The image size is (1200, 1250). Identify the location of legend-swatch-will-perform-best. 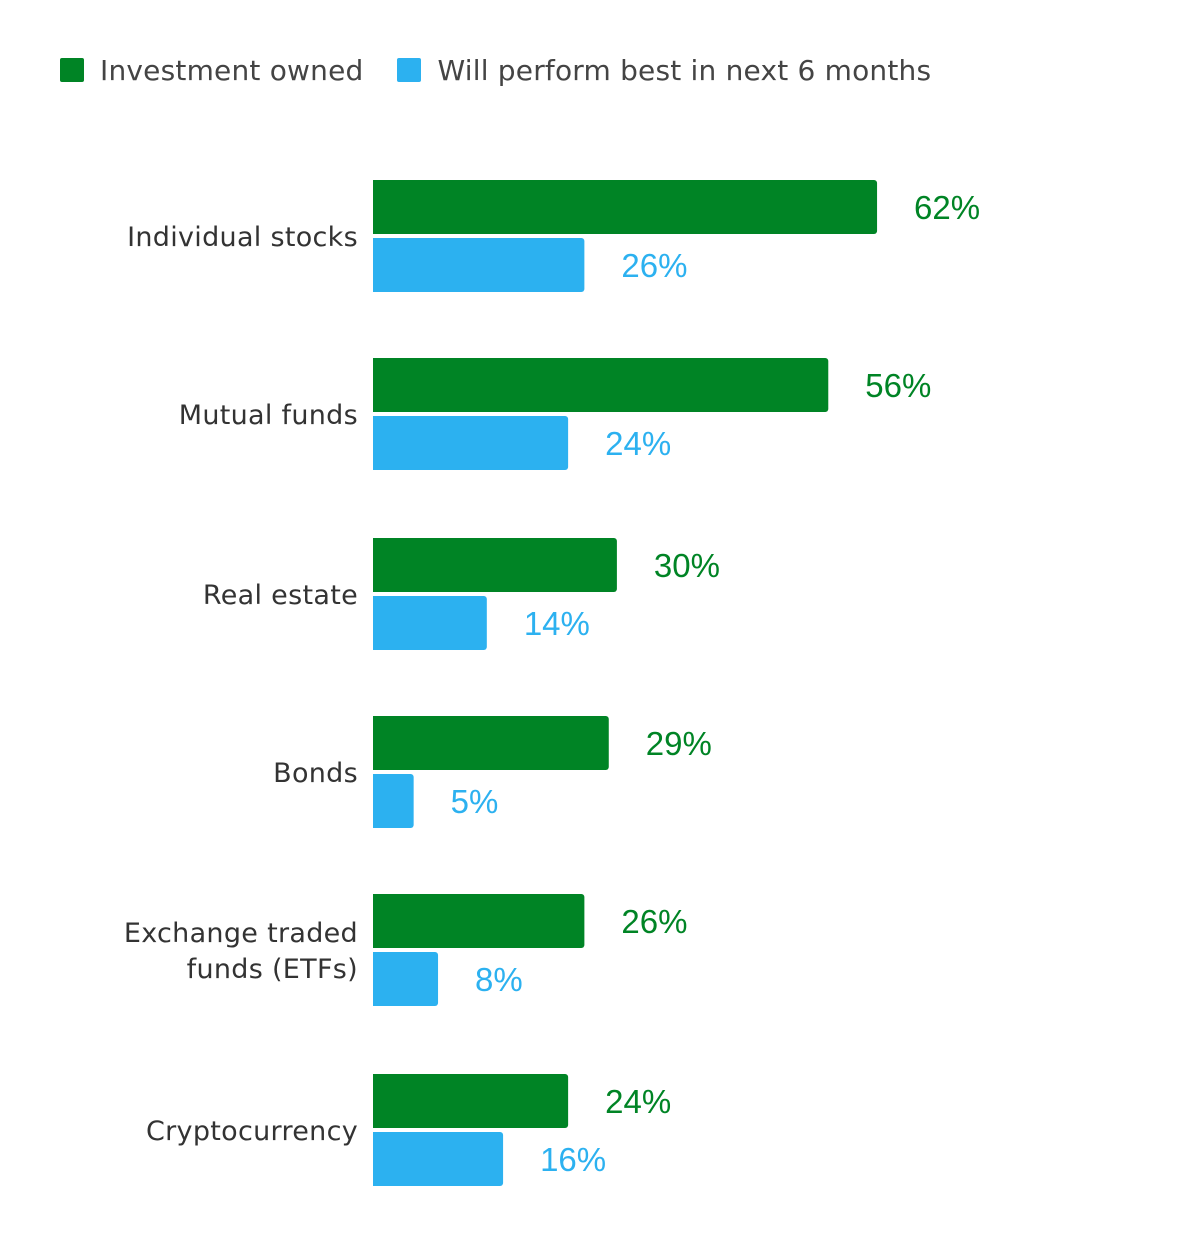
(409, 70).